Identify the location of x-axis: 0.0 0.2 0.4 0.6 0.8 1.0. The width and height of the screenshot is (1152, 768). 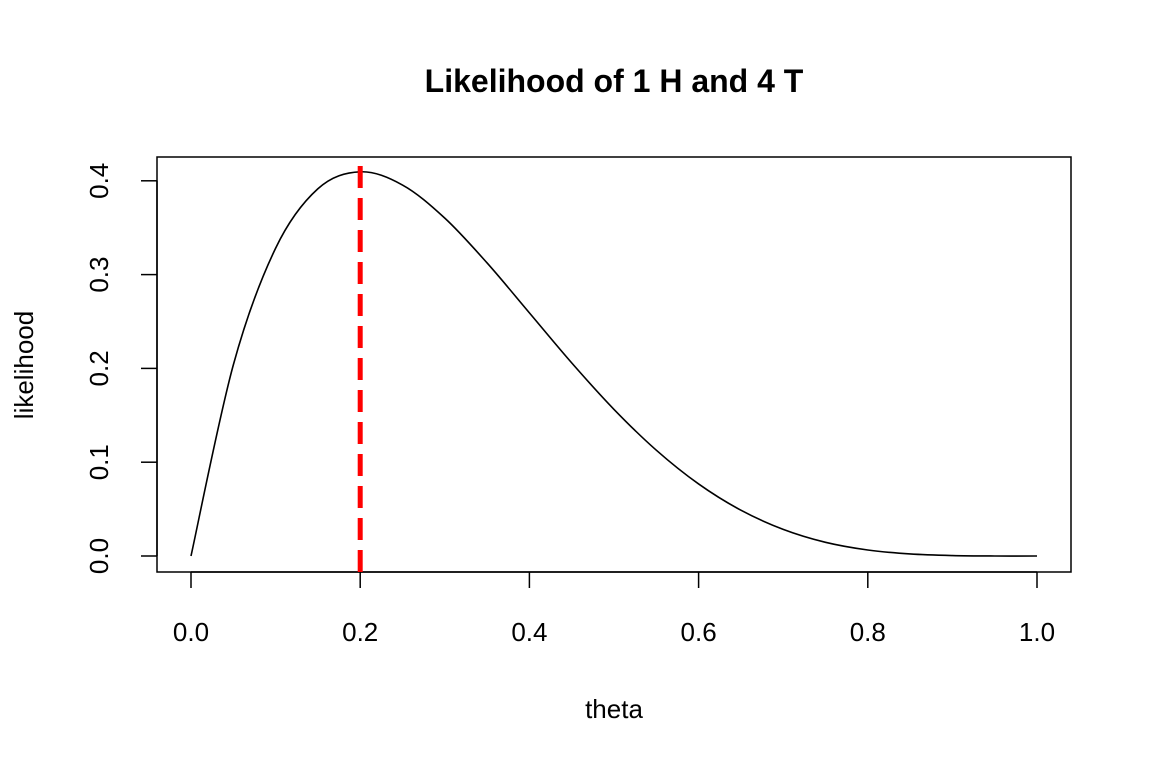
(614, 609).